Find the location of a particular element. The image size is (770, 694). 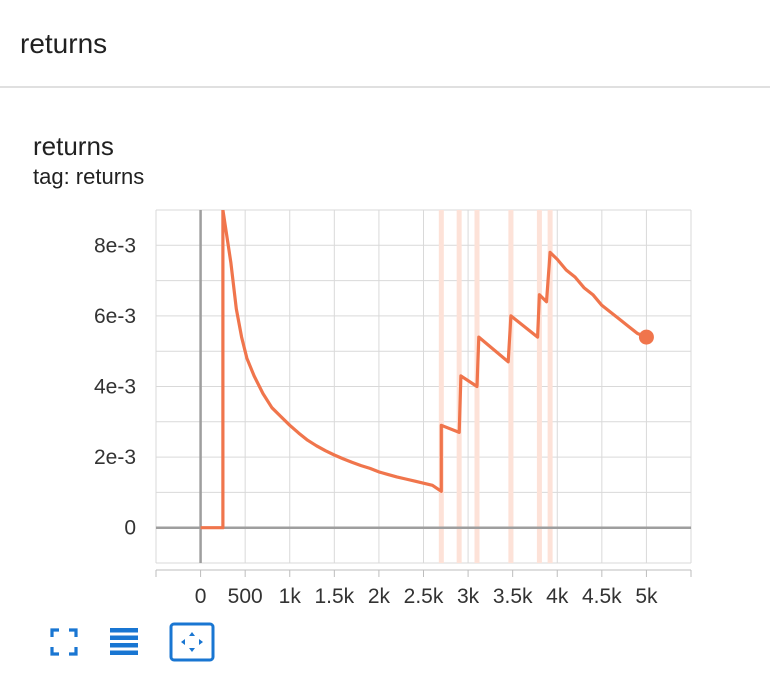

x-tick-label: 3k is located at coordinates (468, 596).